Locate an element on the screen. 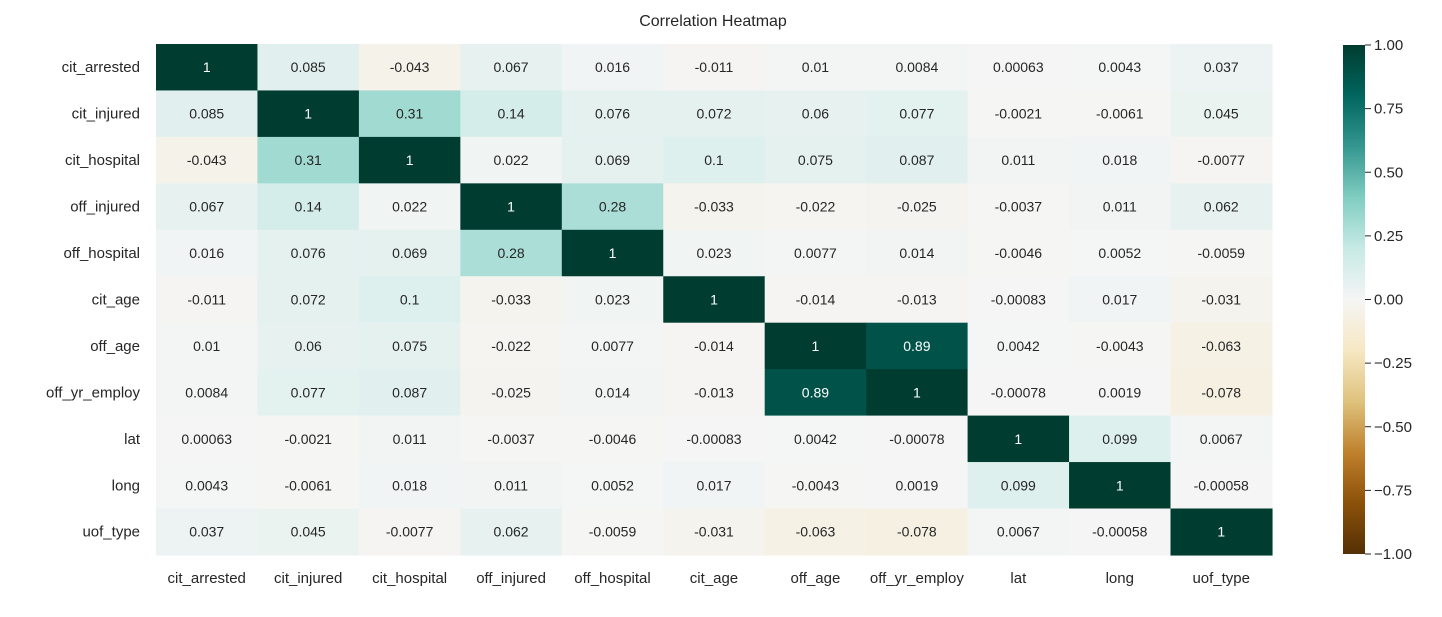 The image size is (1442, 617). cell-value-label: 0.0067 is located at coordinates (1221, 439).